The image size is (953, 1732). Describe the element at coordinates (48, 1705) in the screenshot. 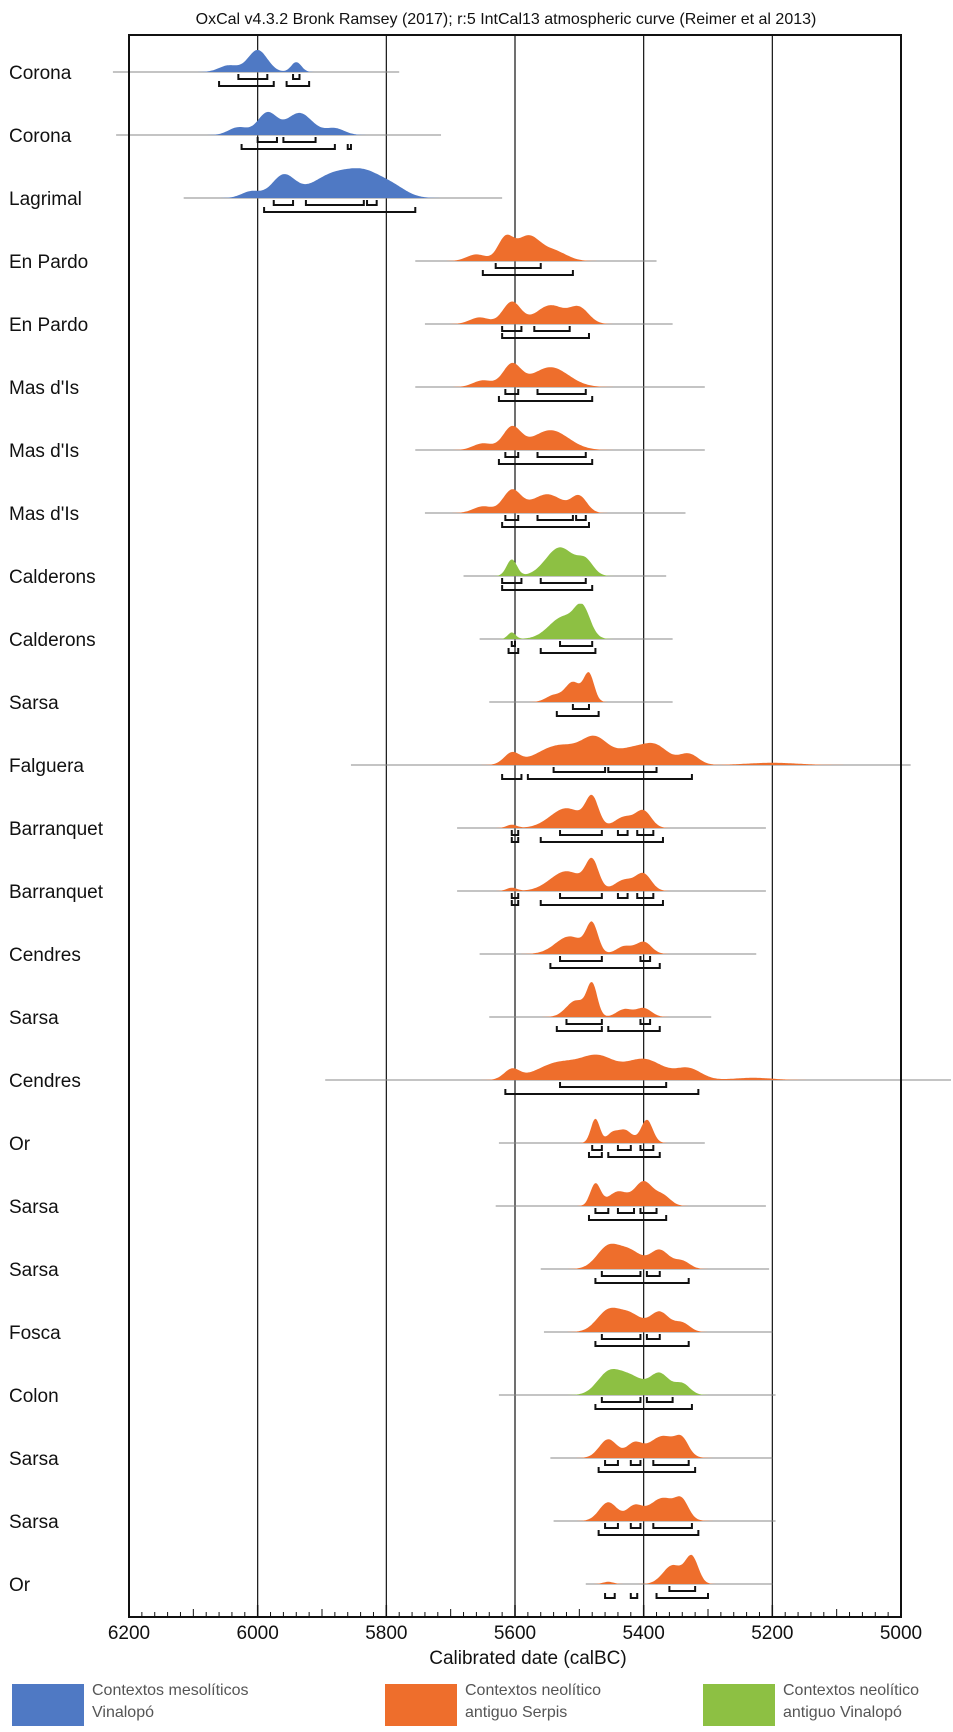

I see `legend-swatch-meso` at that location.